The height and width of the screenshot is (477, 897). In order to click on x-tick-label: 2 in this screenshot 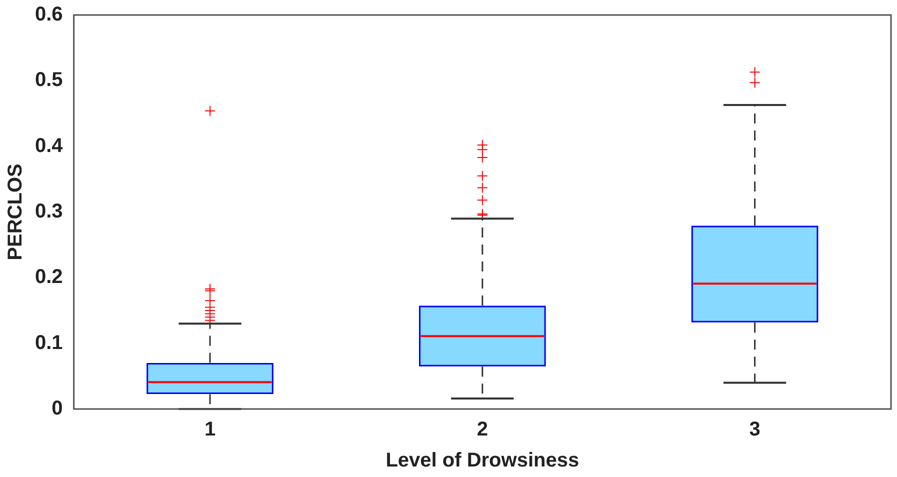, I will do `click(482, 429)`.